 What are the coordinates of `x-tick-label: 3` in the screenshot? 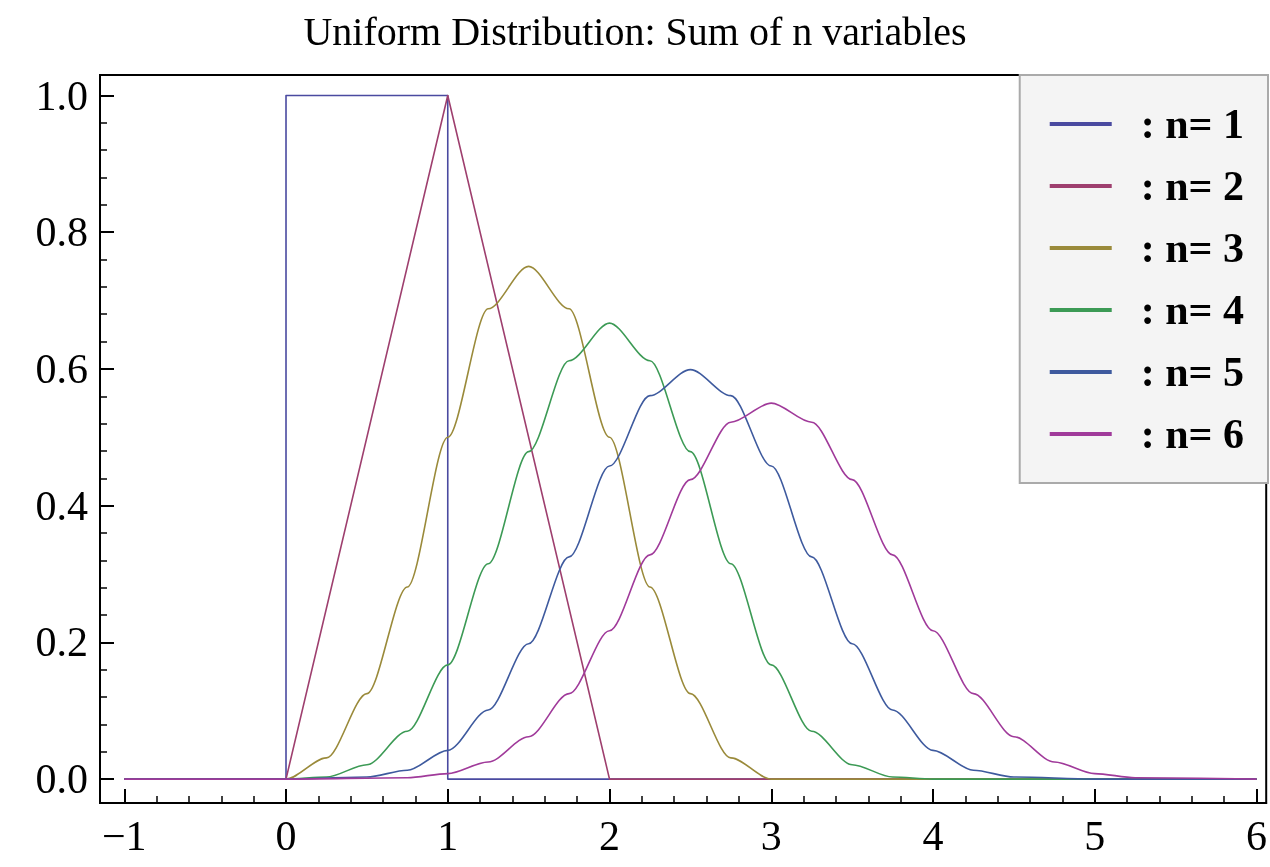 It's located at (771, 836).